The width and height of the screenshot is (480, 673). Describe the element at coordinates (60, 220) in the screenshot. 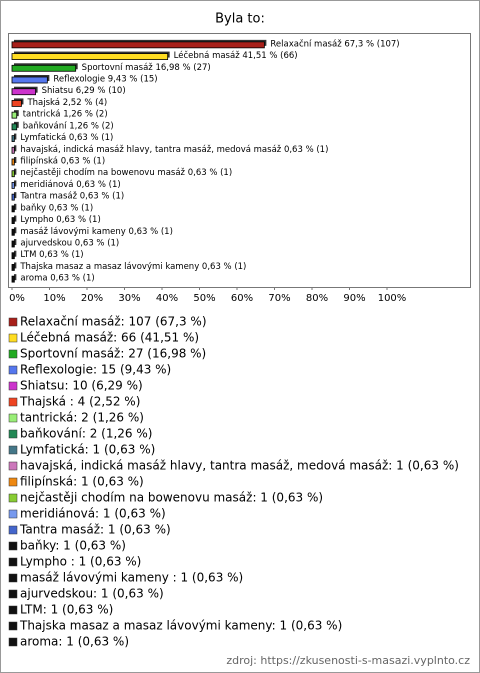

I see `value-label: Lympho 0,63 % (1)` at that location.